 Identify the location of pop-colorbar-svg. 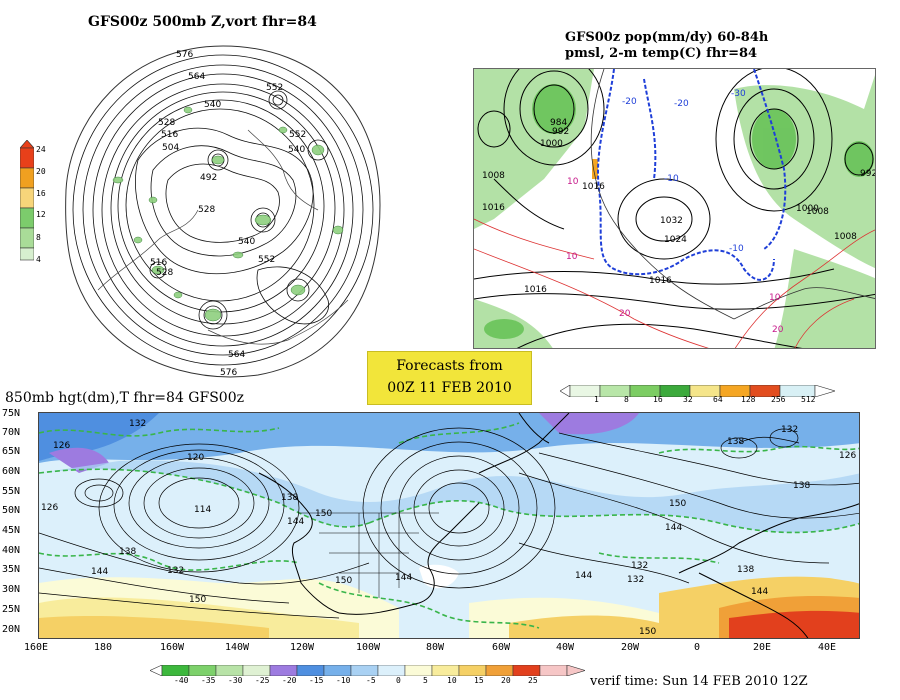
(698, 391).